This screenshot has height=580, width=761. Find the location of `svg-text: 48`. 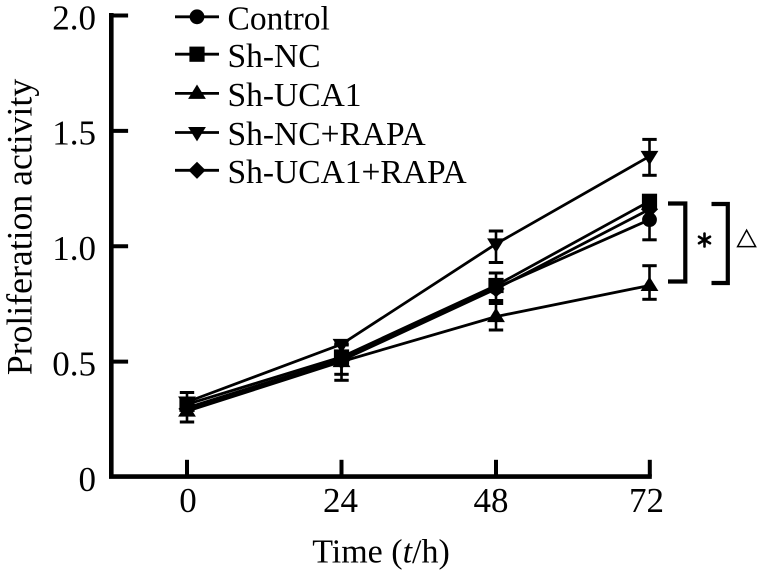

svg-text: 48 is located at coordinates (491, 500).